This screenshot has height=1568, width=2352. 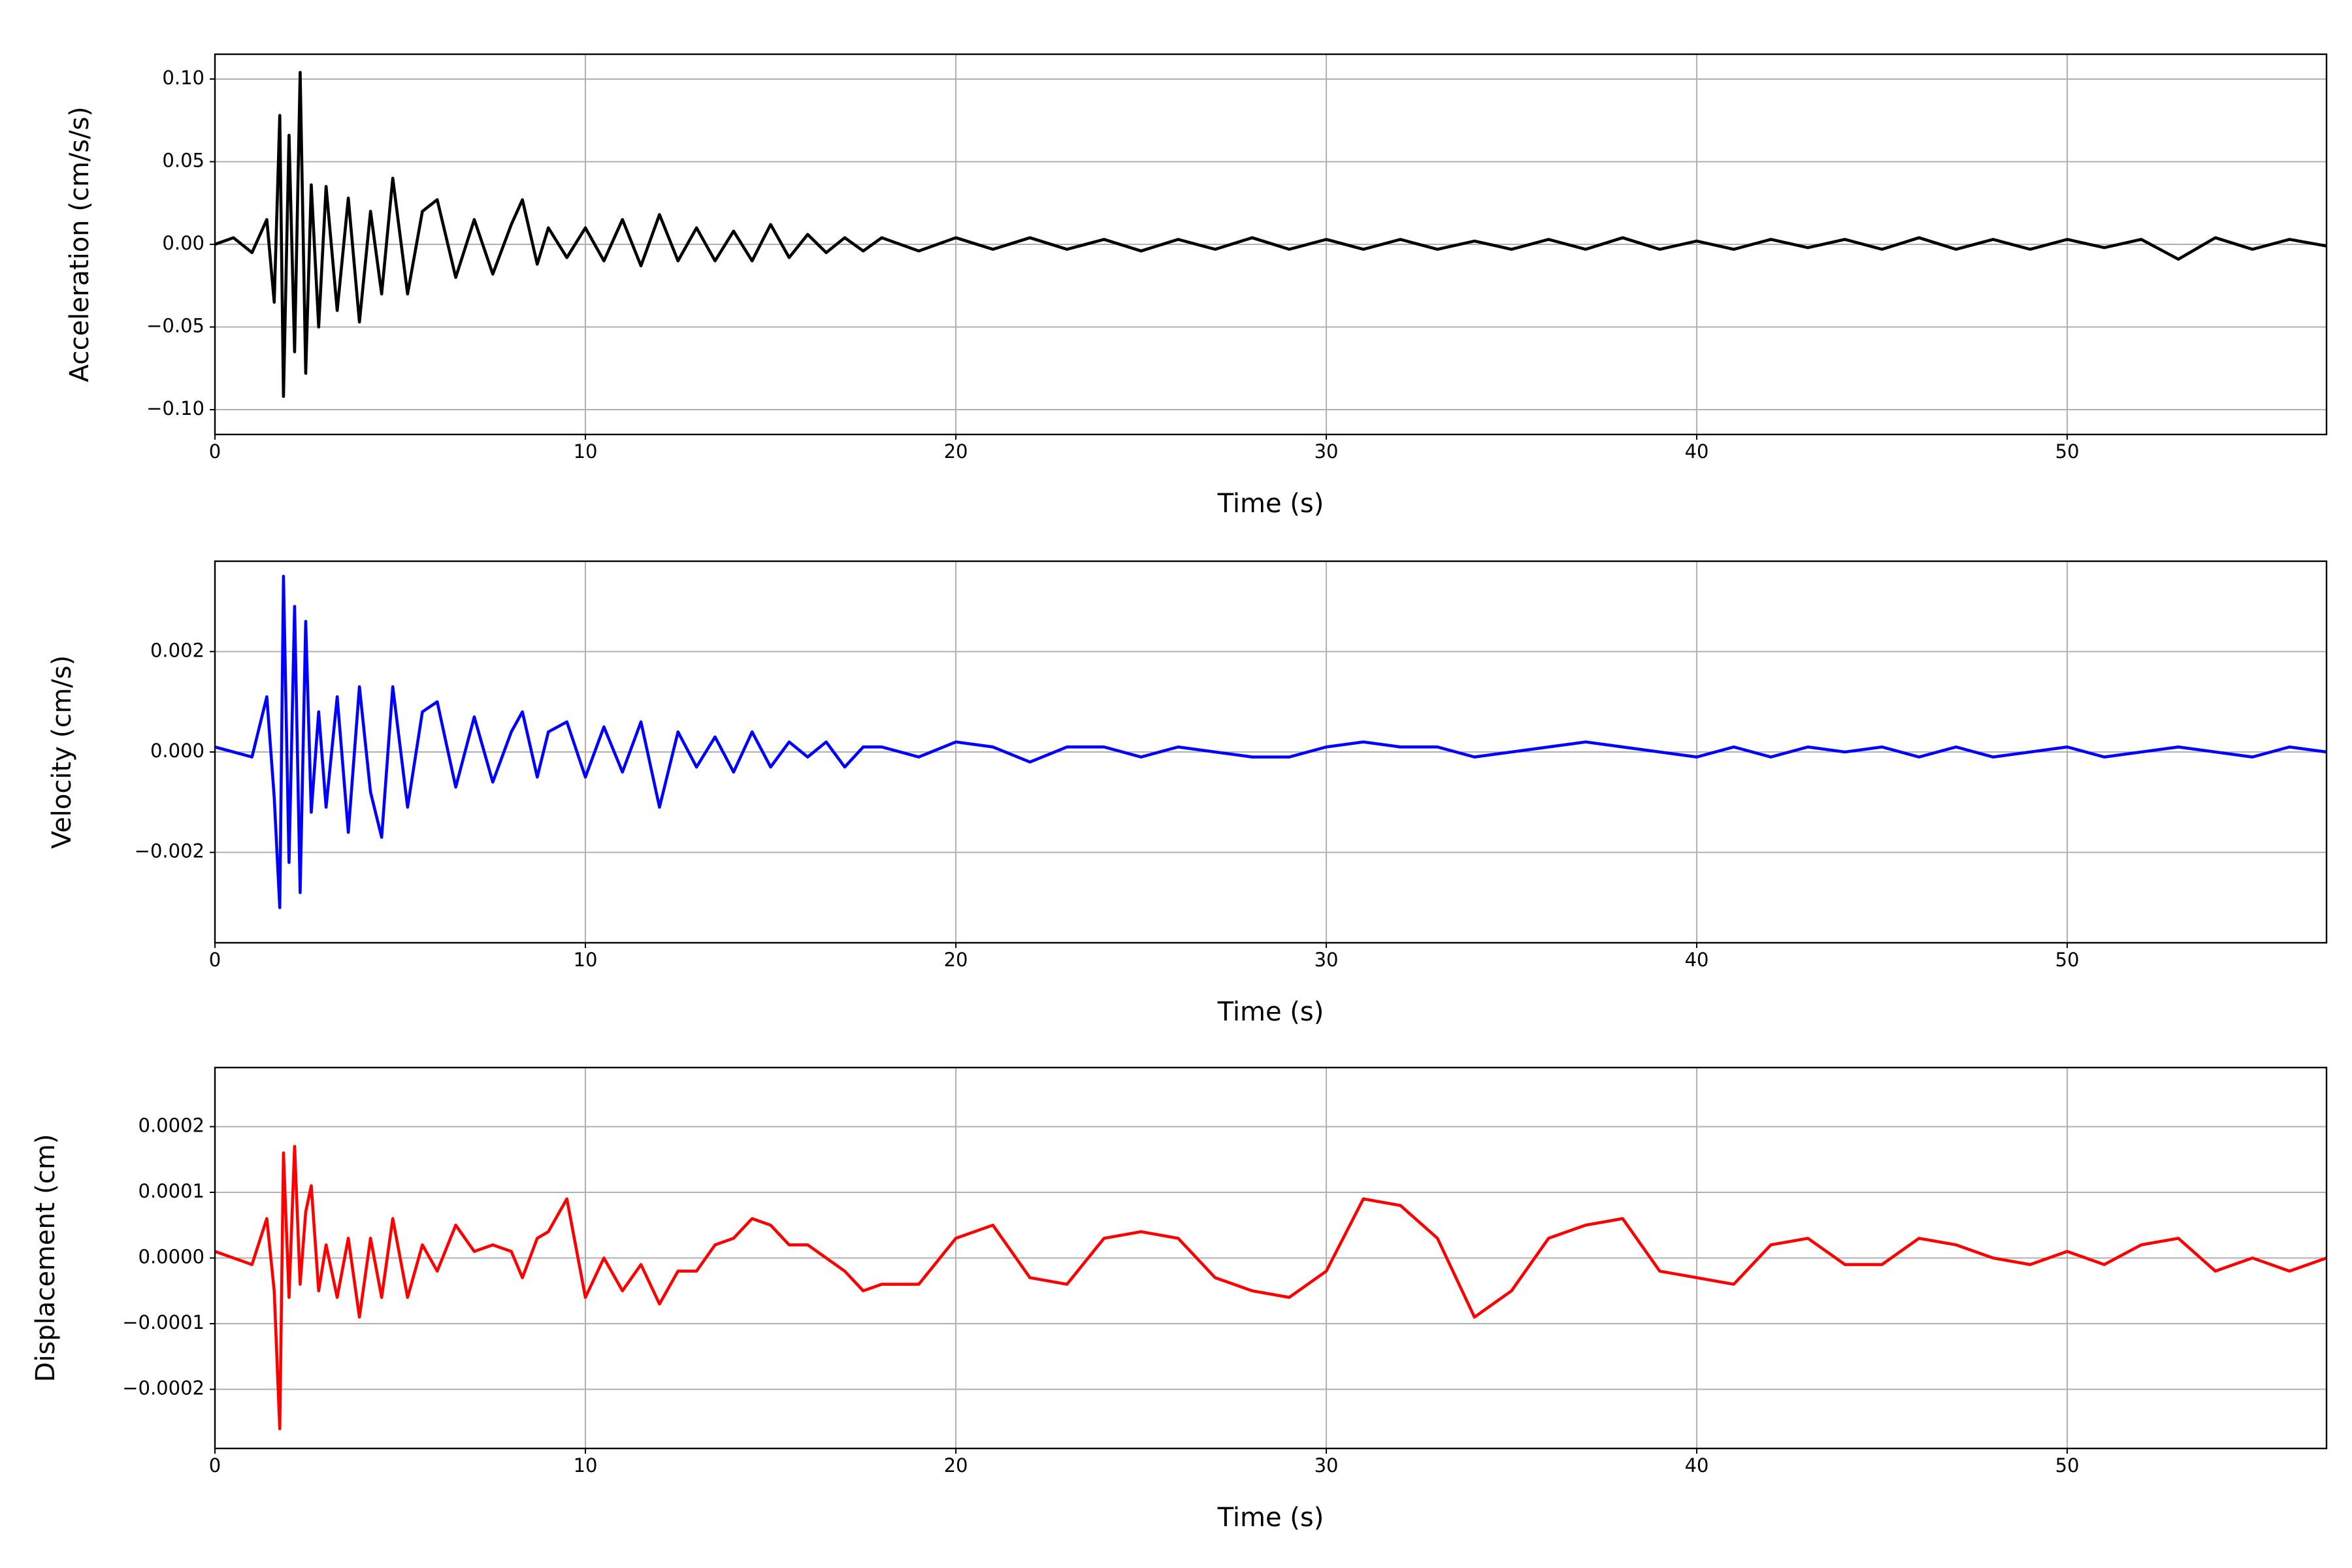 What do you see at coordinates (175, 408) in the screenshot?
I see `y-tick-label: −0.10` at bounding box center [175, 408].